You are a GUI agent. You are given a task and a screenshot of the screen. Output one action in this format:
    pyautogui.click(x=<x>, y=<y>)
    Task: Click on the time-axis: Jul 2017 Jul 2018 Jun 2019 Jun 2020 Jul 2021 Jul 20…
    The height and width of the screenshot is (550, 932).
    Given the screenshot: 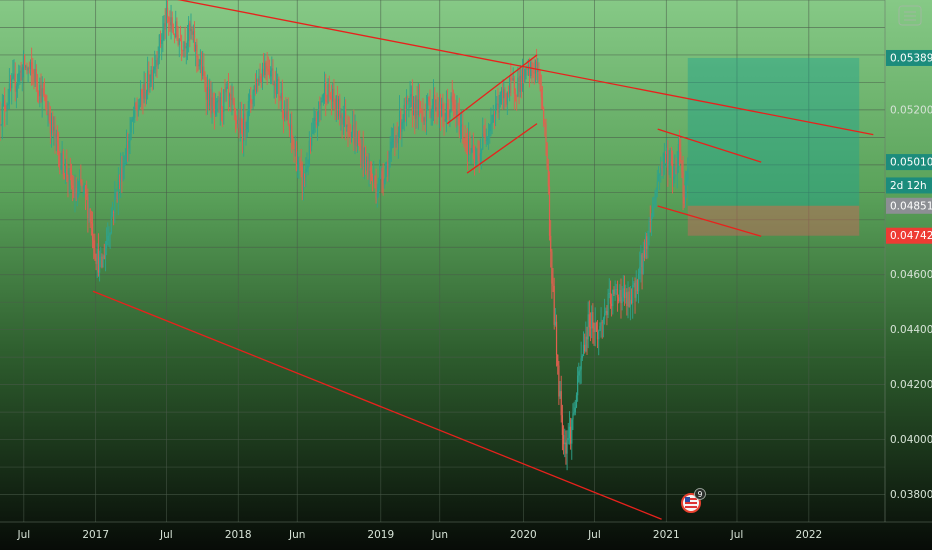 What is the action you would take?
    pyautogui.click(x=419, y=535)
    